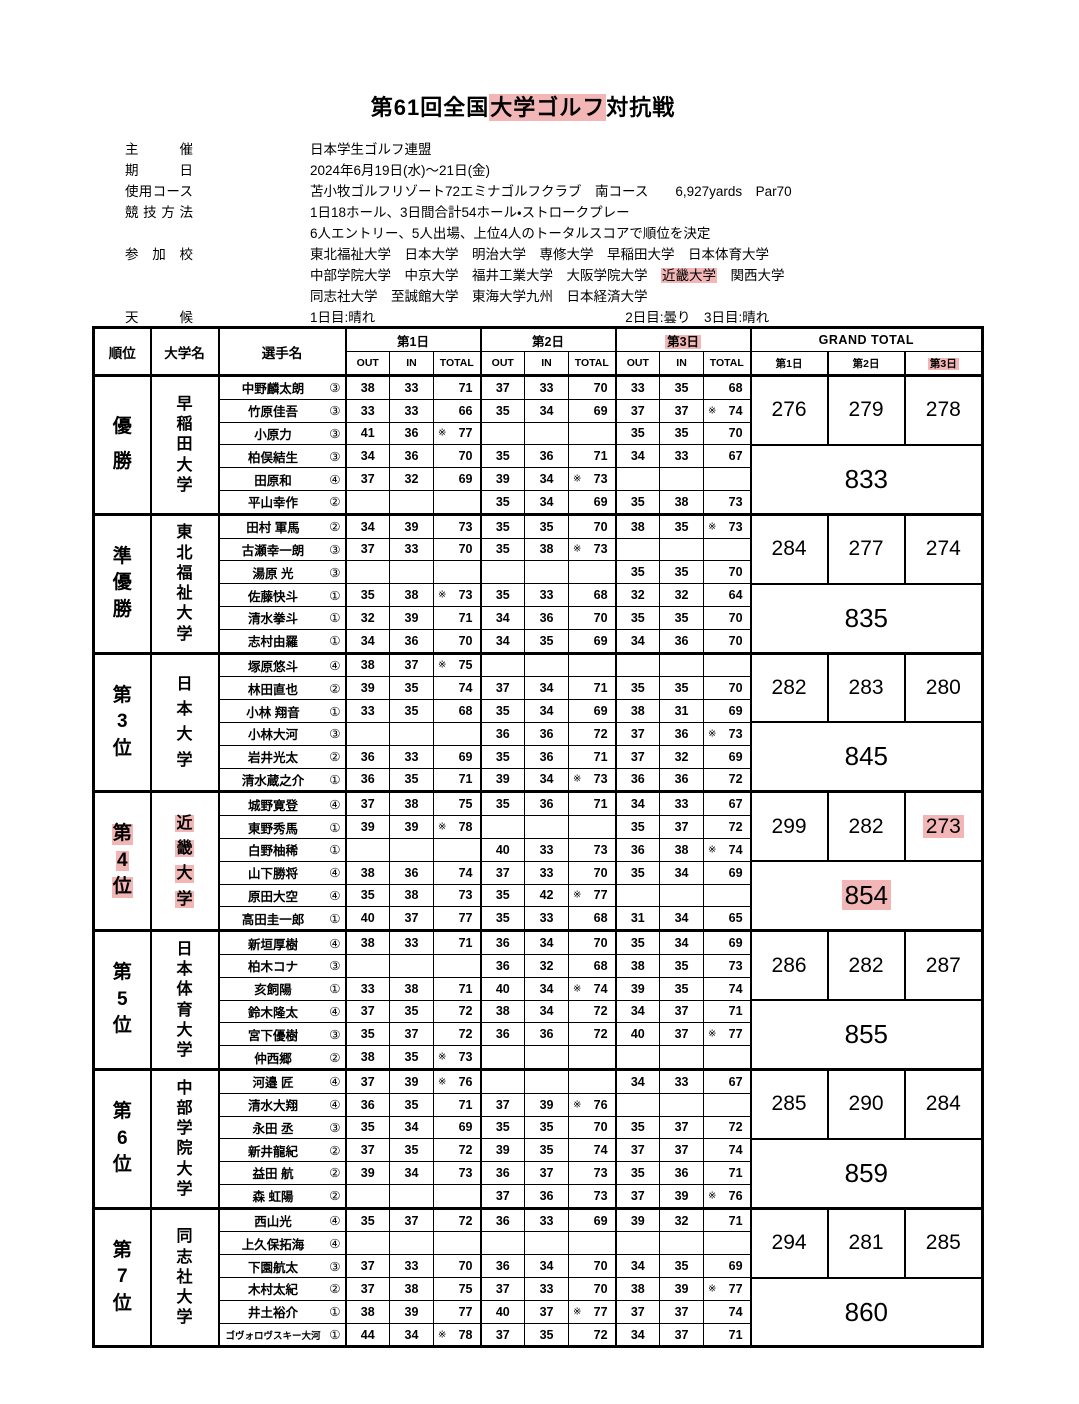  Describe the element at coordinates (682, 456) in the screenshot. I see `score-in-day3: 33` at that location.